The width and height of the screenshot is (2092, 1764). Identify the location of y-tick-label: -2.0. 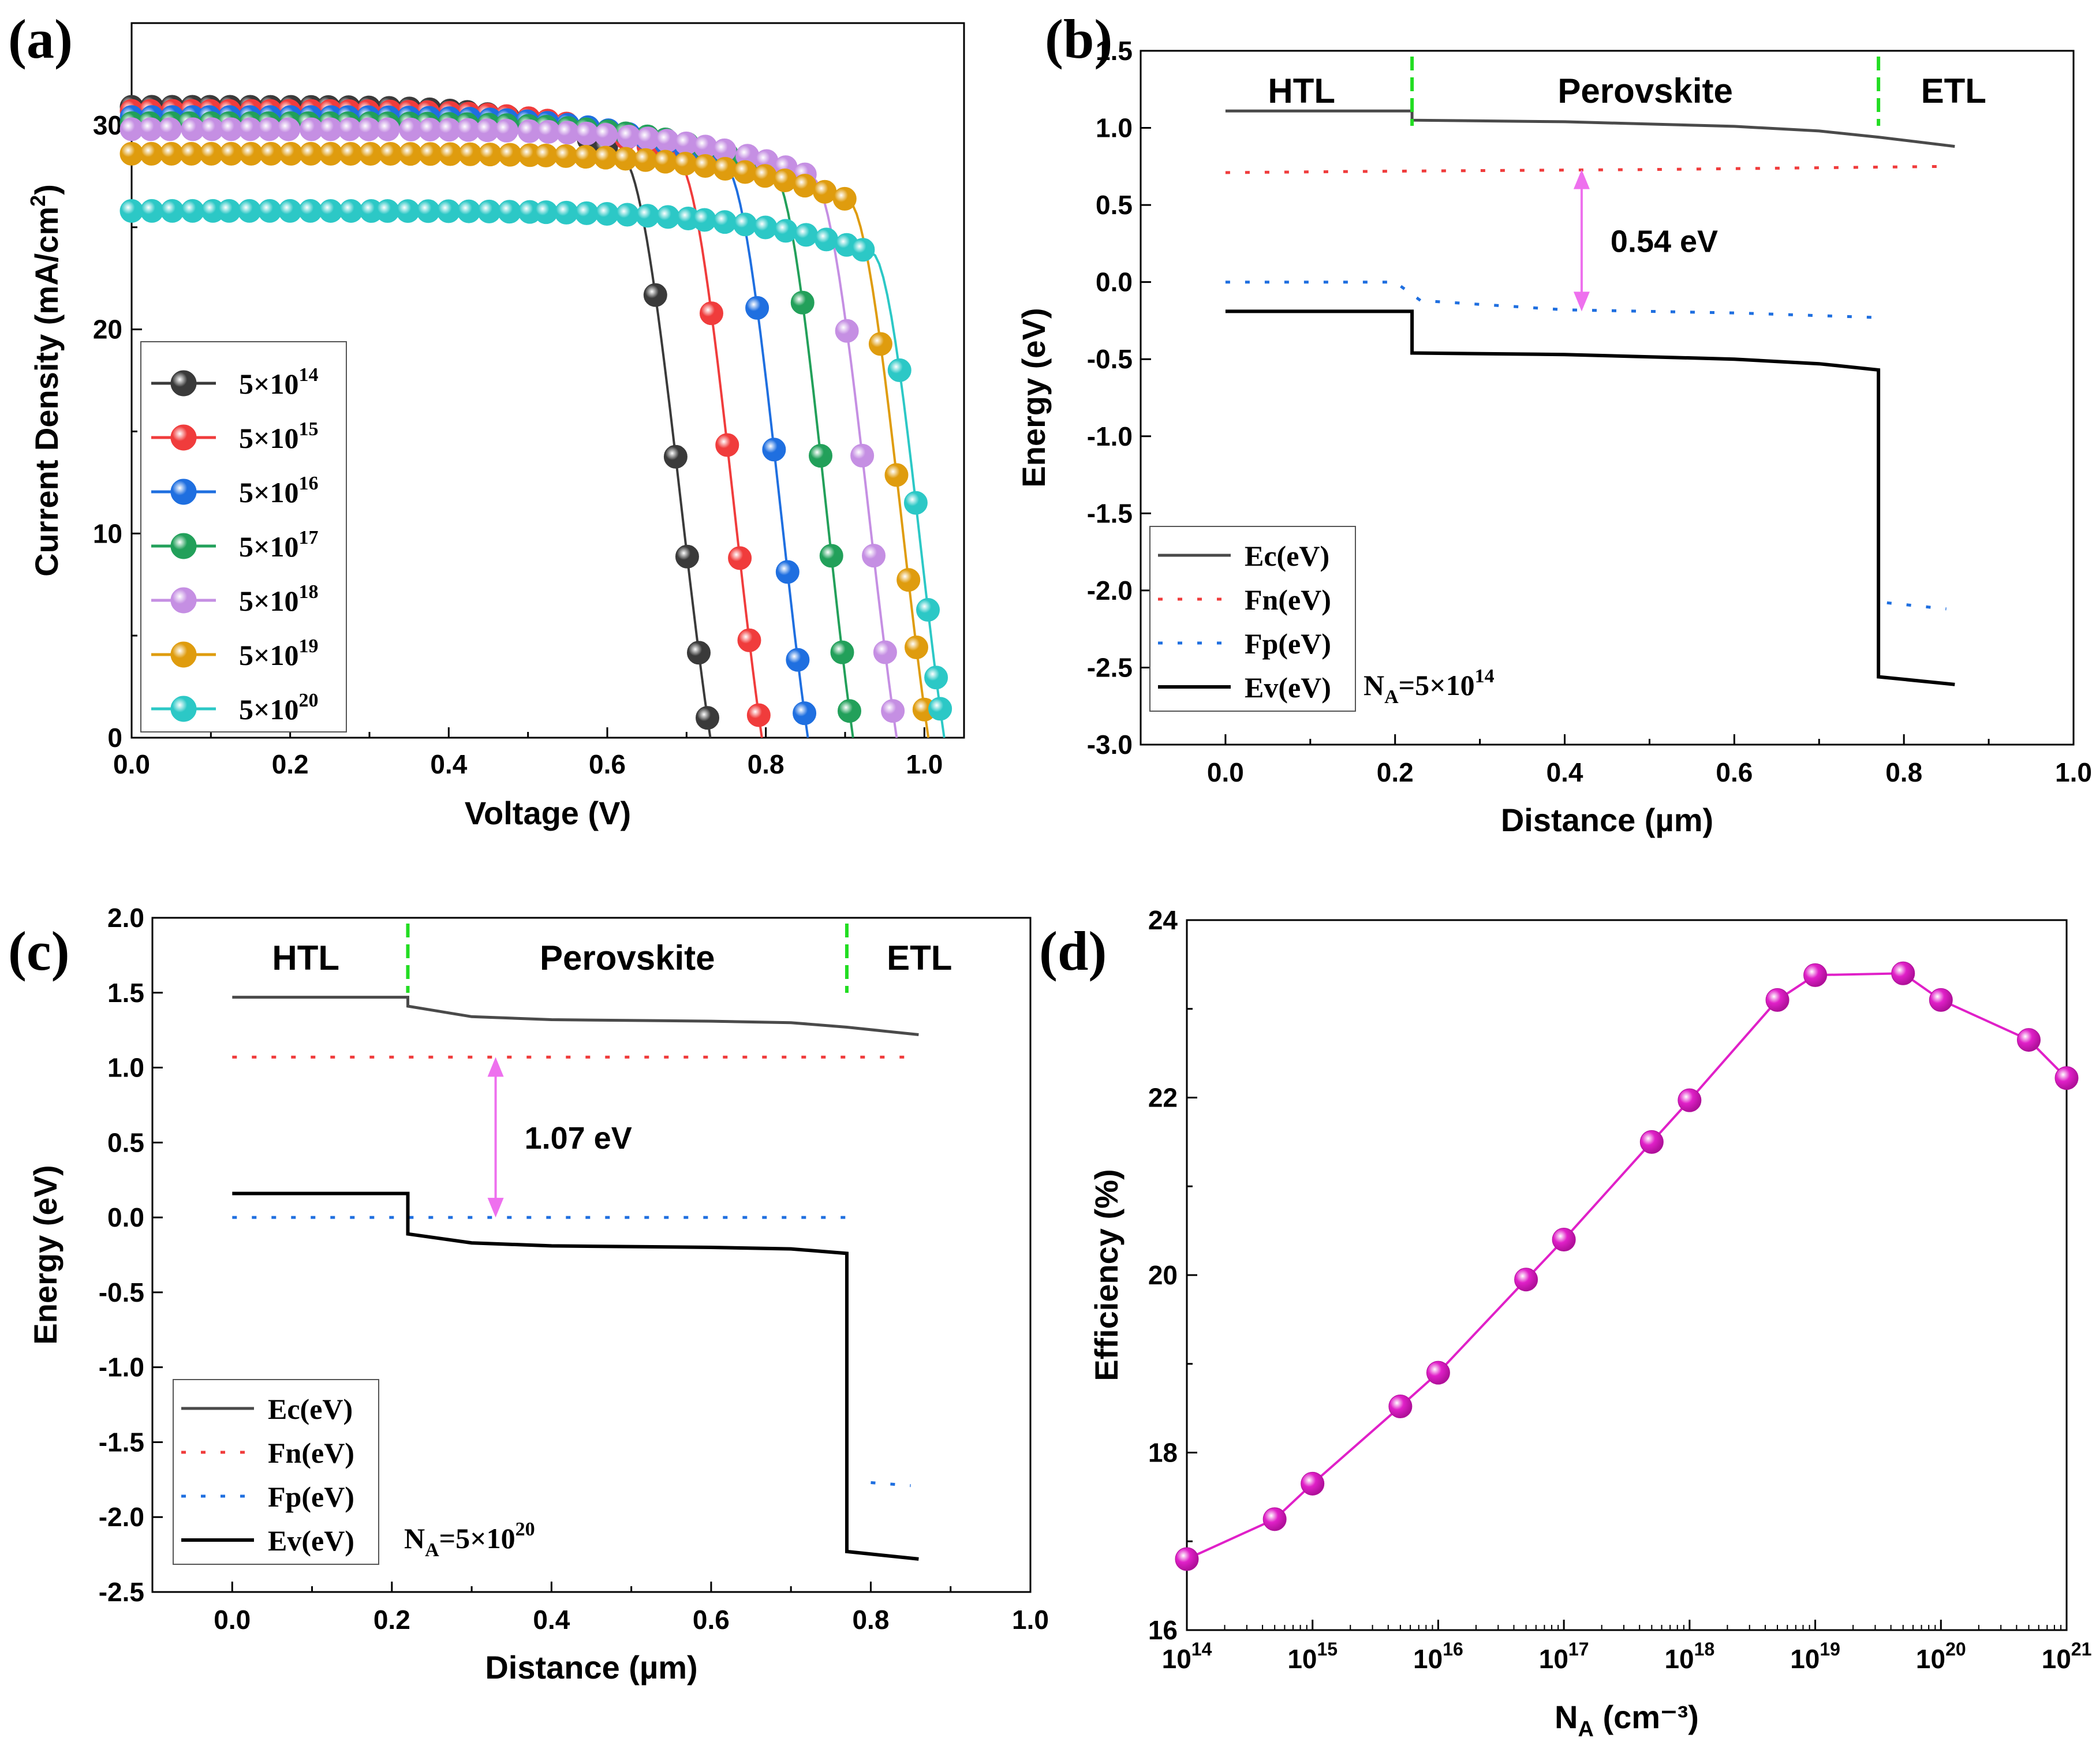
(1110, 590).